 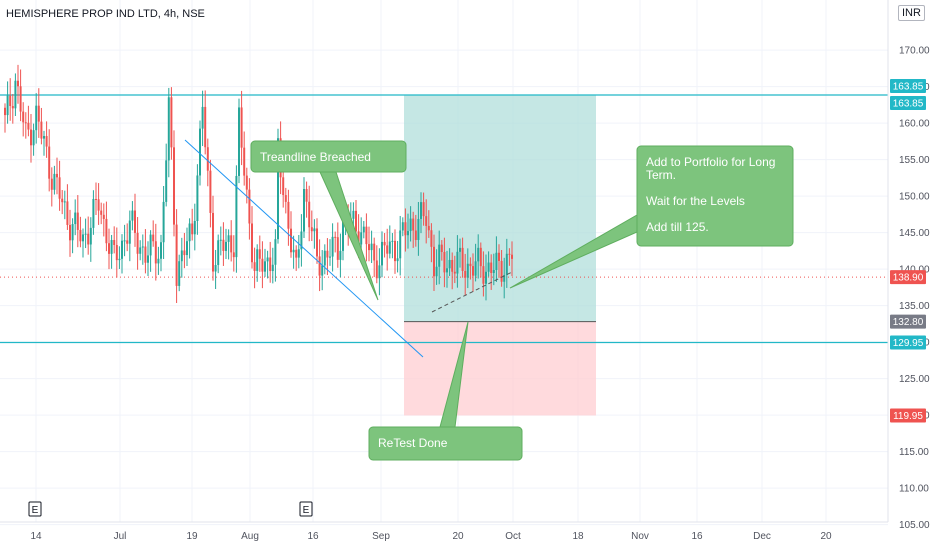 I want to click on callout-treandline: Treandline Breached, so click(x=328, y=220).